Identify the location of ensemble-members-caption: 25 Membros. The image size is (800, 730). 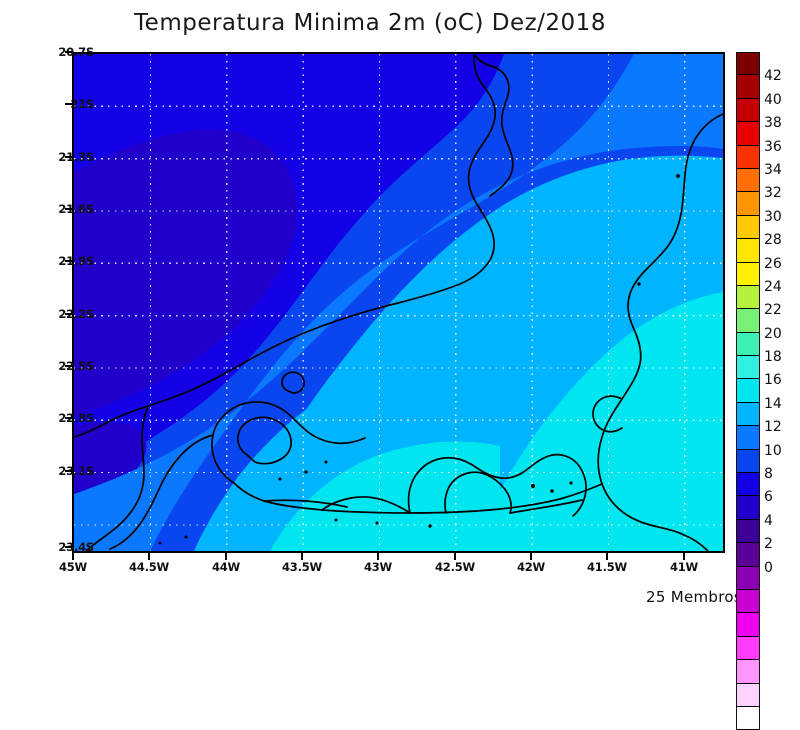
(694, 597).